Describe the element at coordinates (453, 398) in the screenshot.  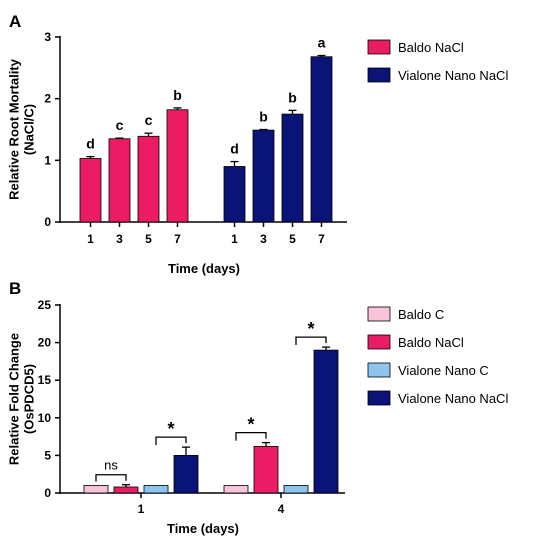
I see `panel-b-legend-label: Vialone Nano NaCl` at that location.